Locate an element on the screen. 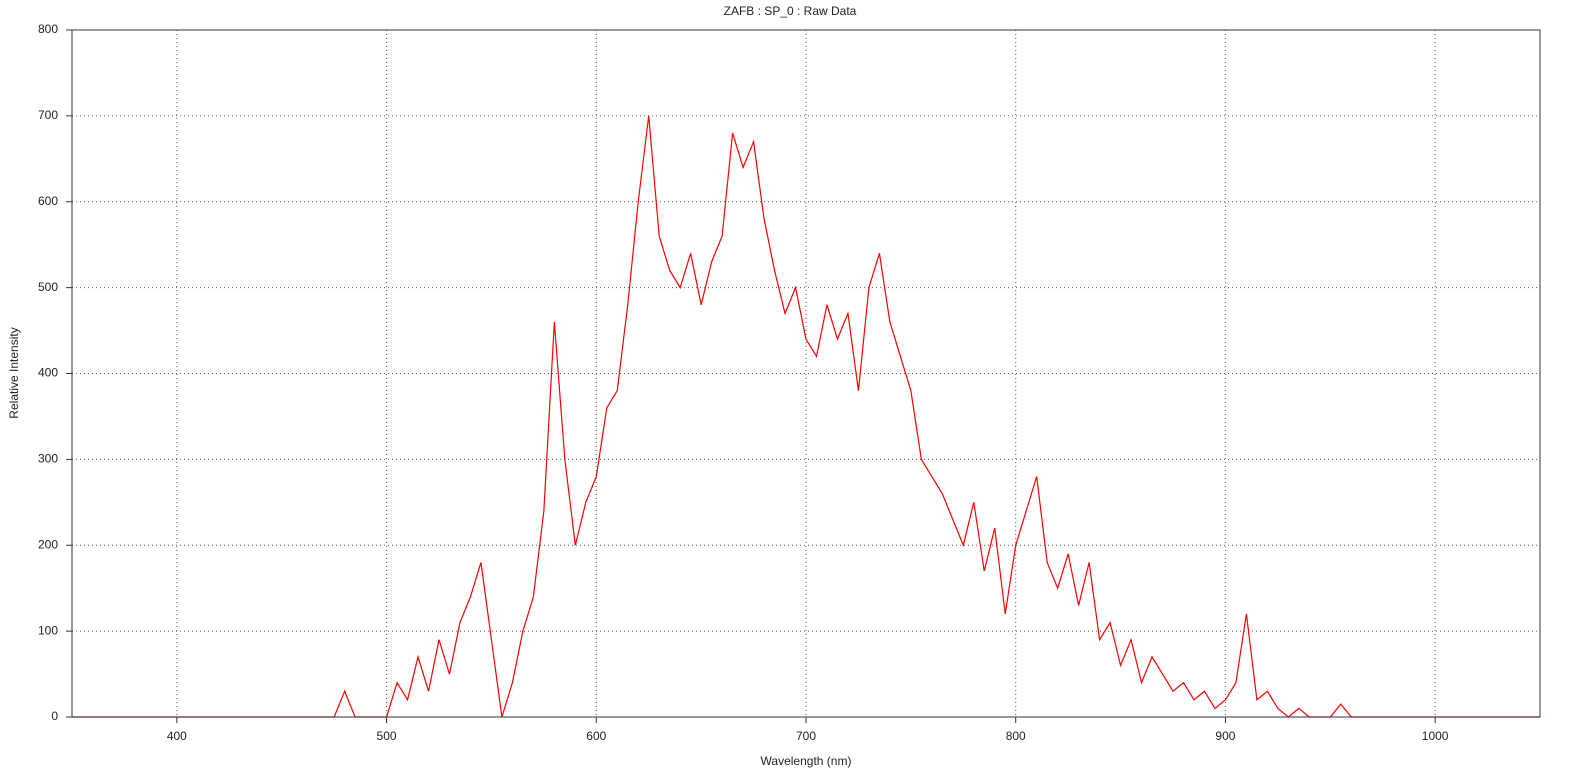 Image resolution: width=1590 pixels, height=781 pixels. y-tick-label: 400 is located at coordinates (48, 373).